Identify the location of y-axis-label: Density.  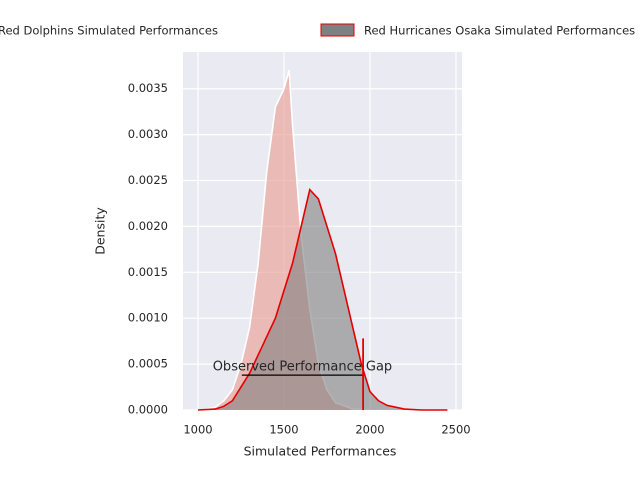
(100, 231).